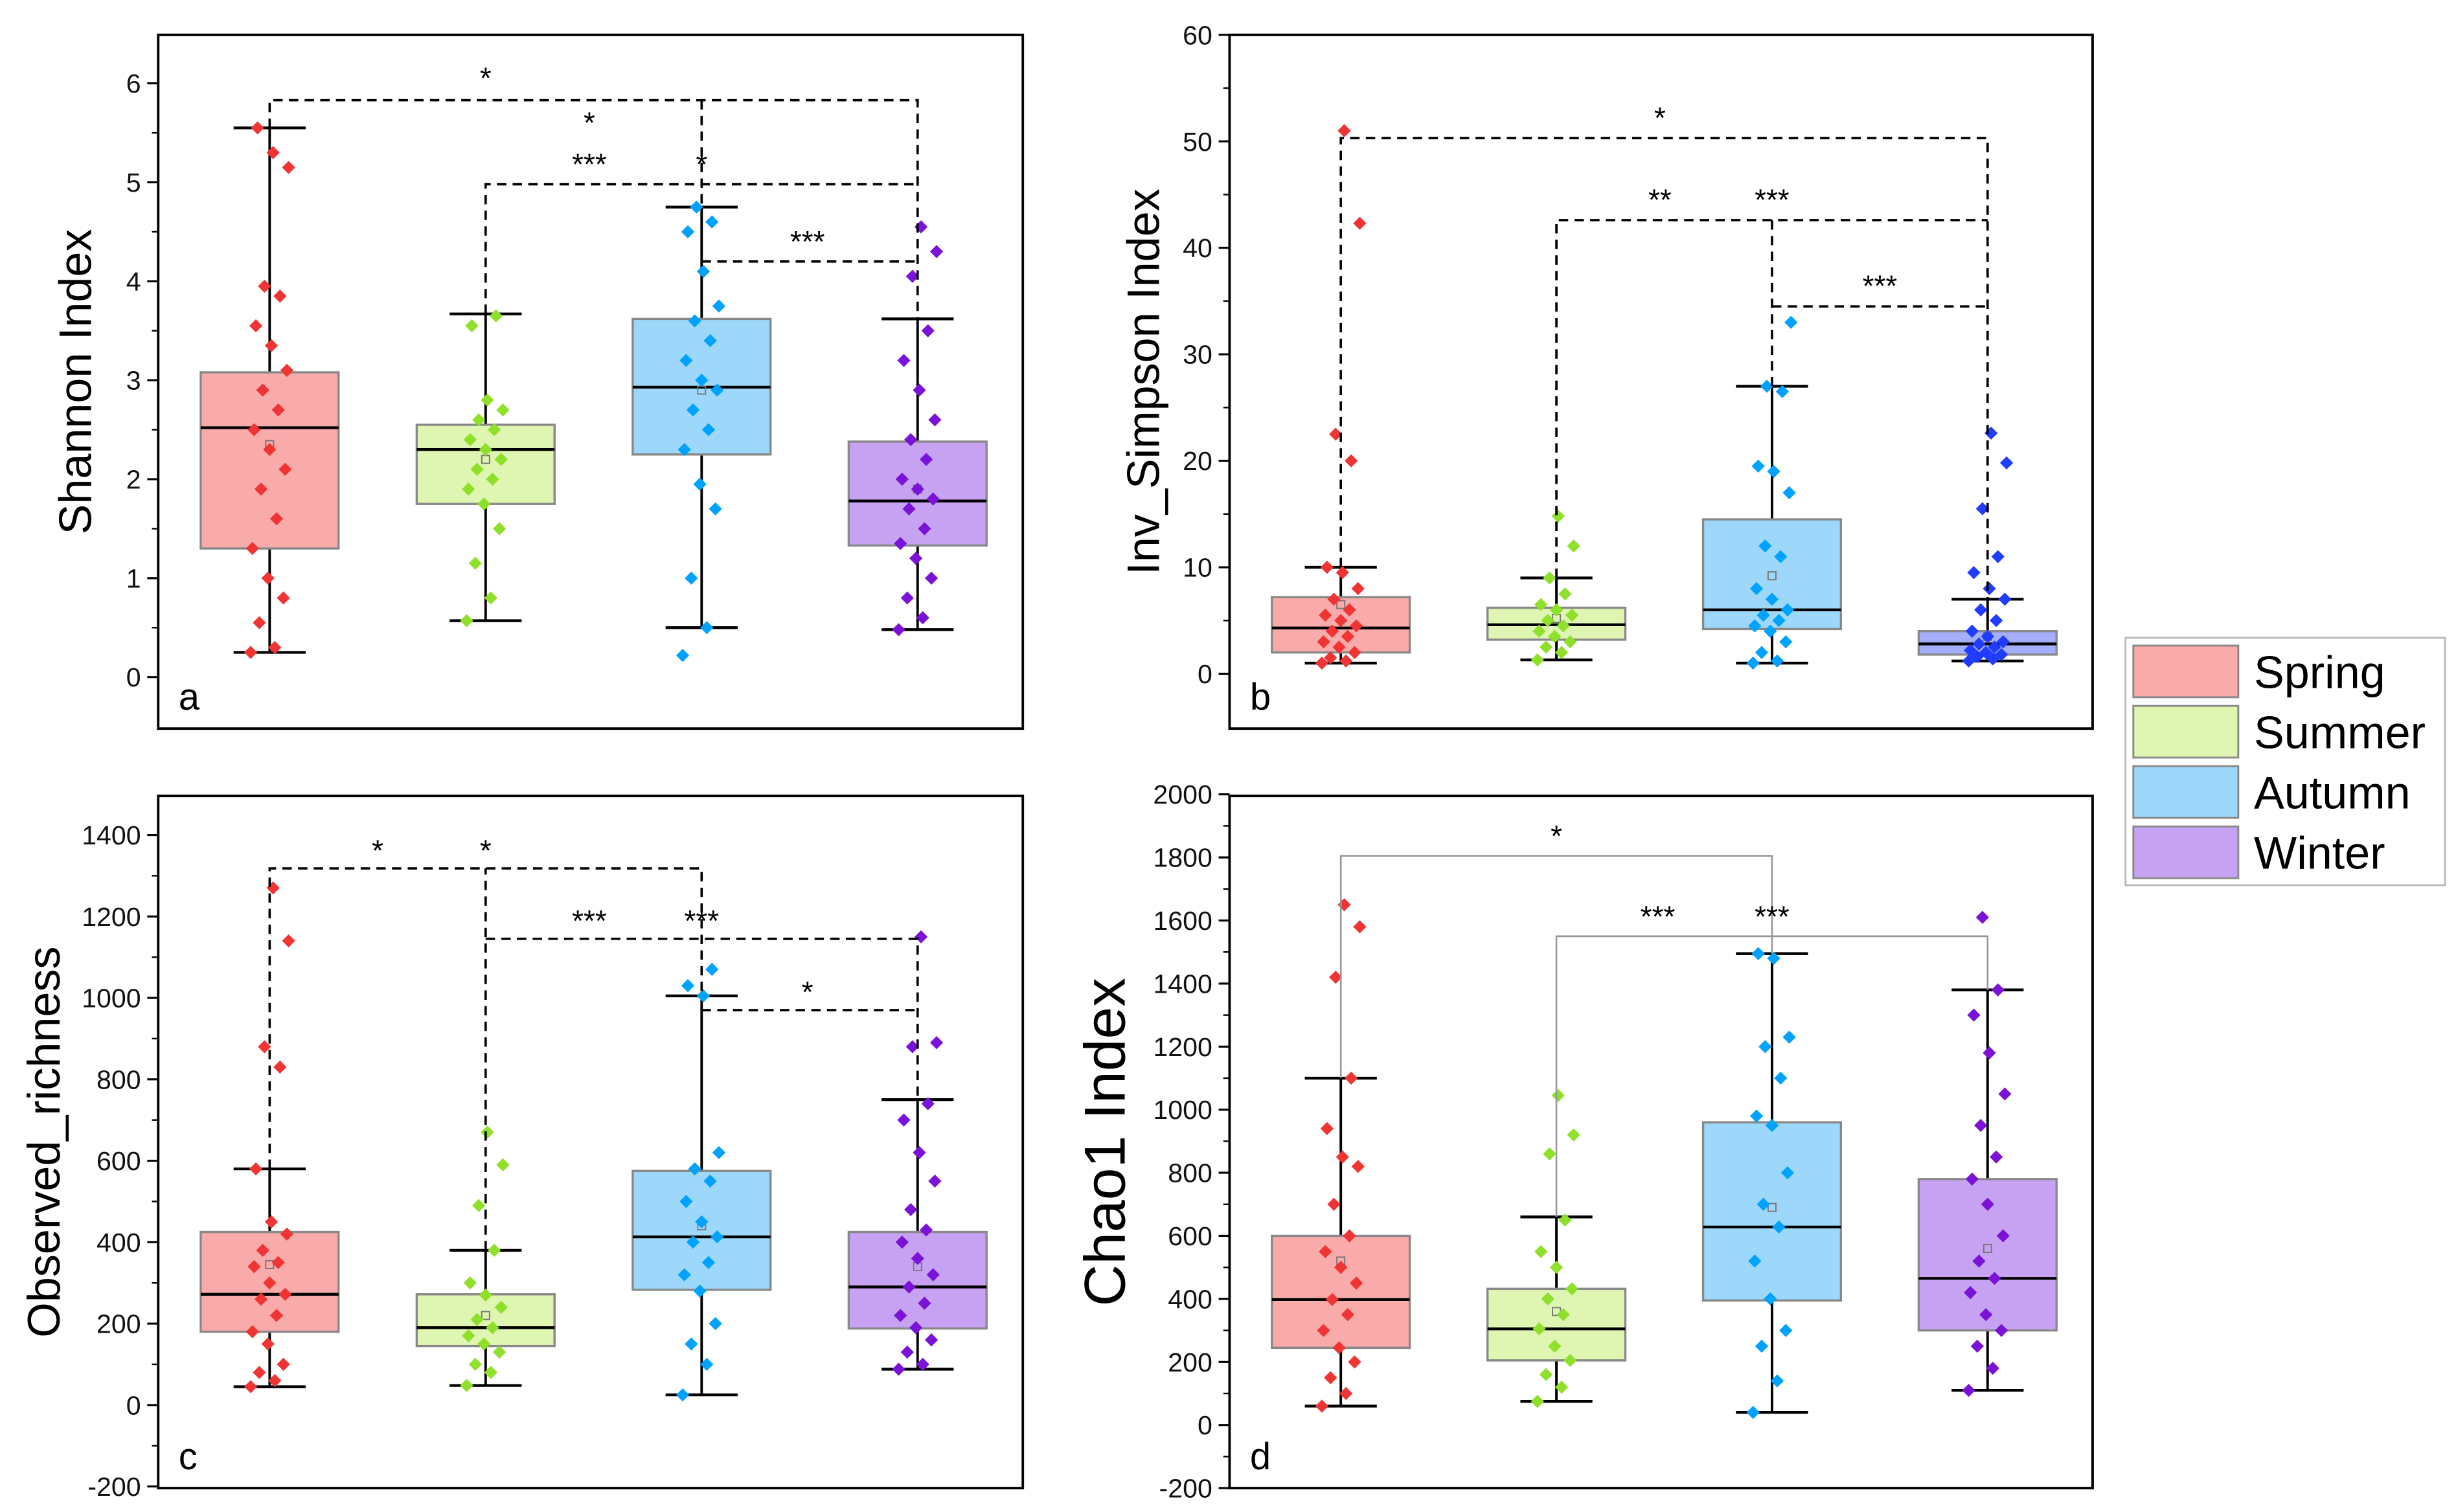 The height and width of the screenshot is (1512, 2456). What do you see at coordinates (133, 282) in the screenshot?
I see `y-tick-label: 4` at bounding box center [133, 282].